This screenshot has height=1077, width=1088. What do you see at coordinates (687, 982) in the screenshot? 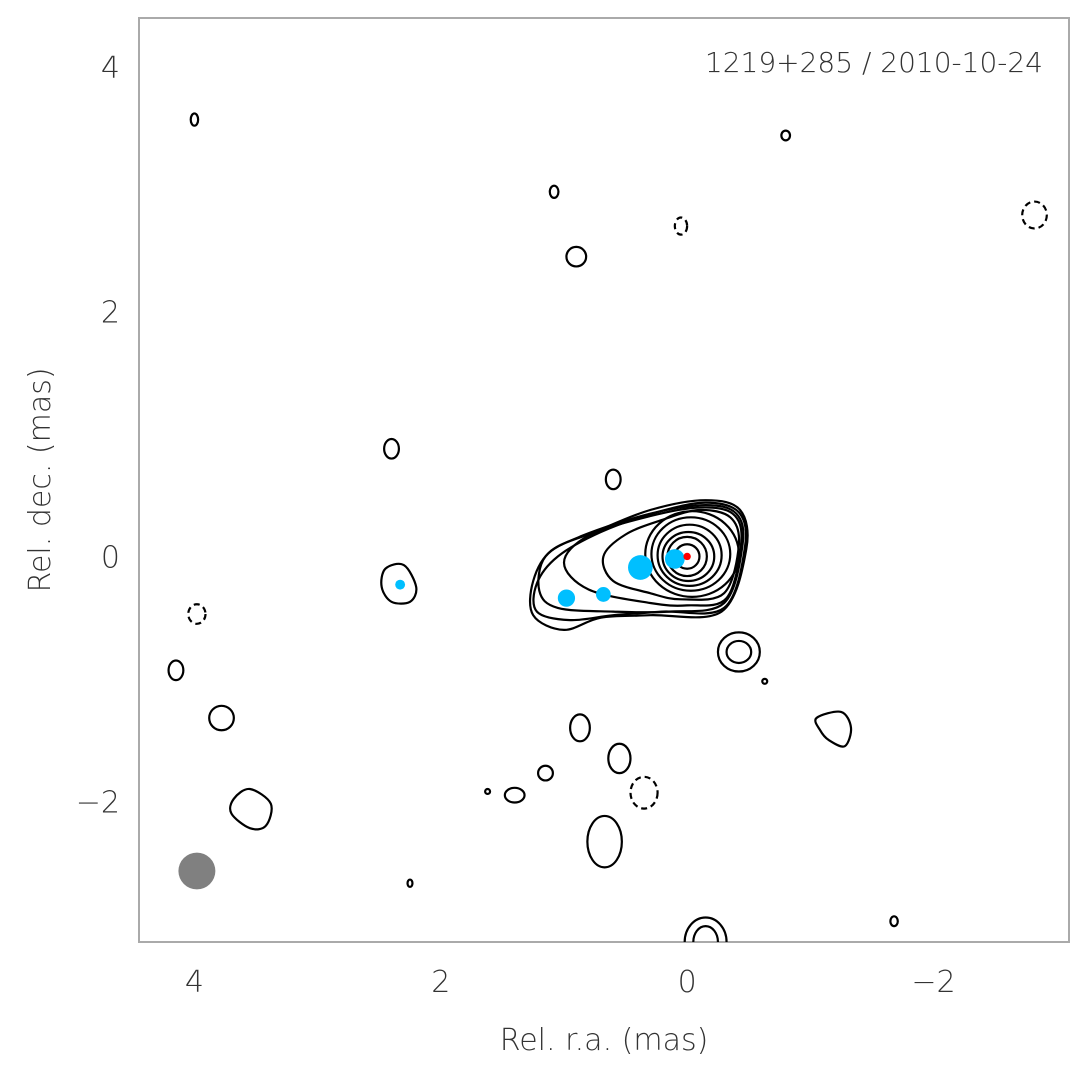
I see `x-tick-label: 0` at bounding box center [687, 982].